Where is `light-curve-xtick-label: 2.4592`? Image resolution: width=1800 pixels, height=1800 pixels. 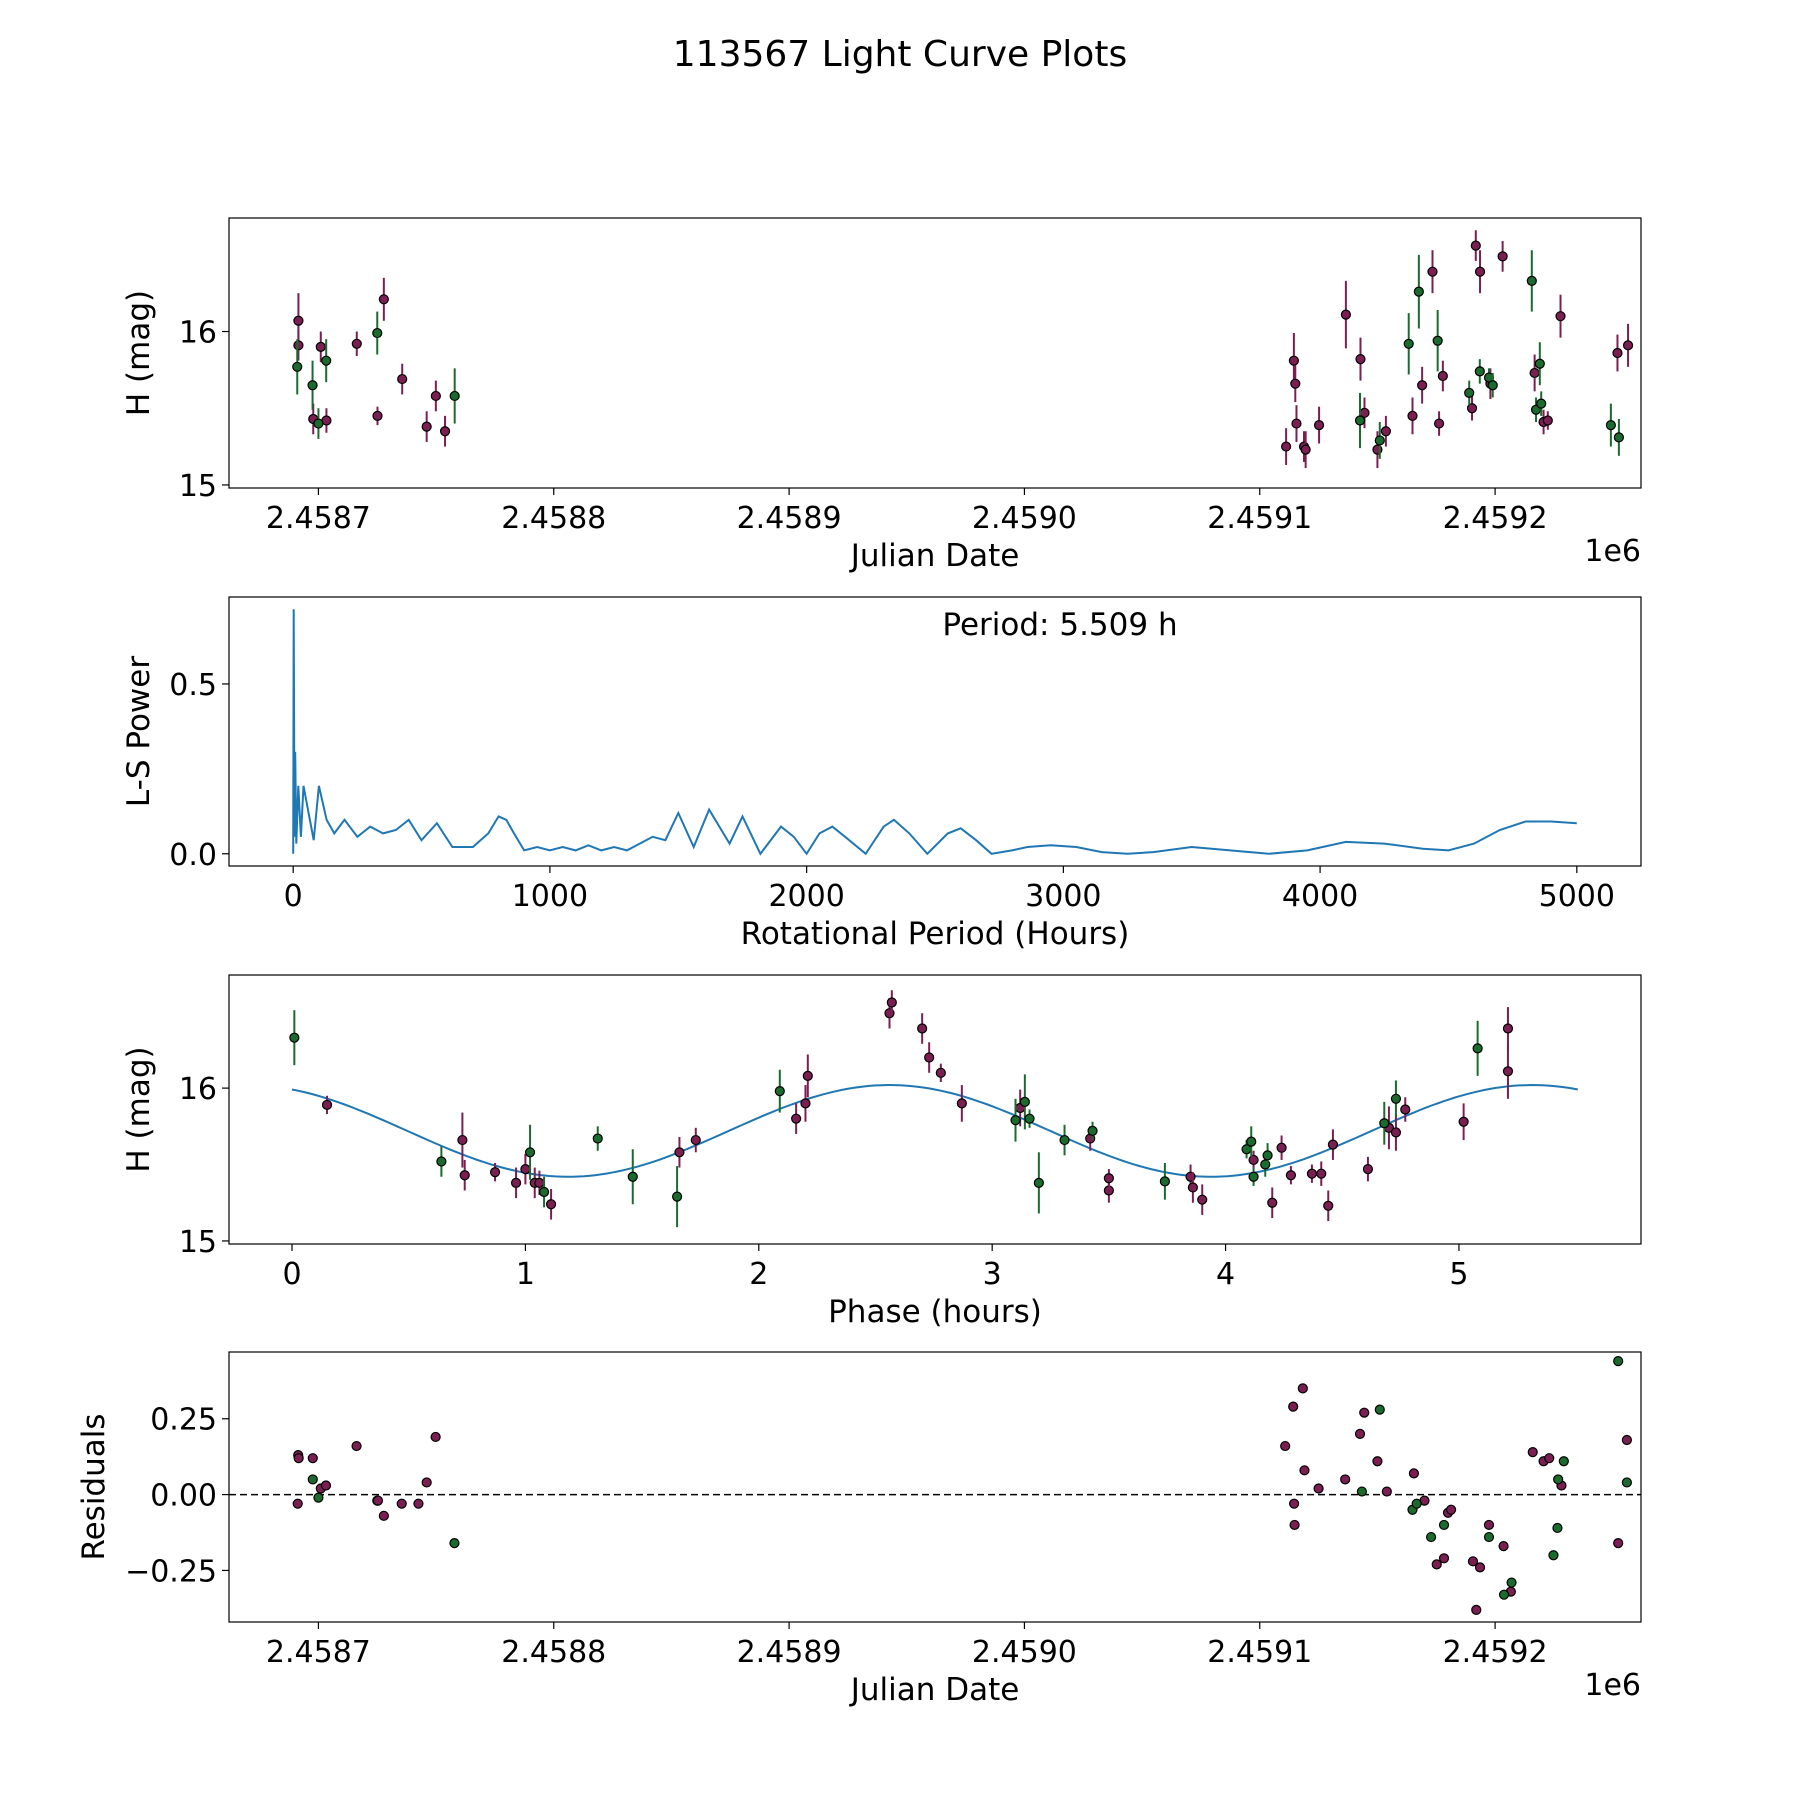
light-curve-xtick-label: 2.4592 is located at coordinates (1495, 518).